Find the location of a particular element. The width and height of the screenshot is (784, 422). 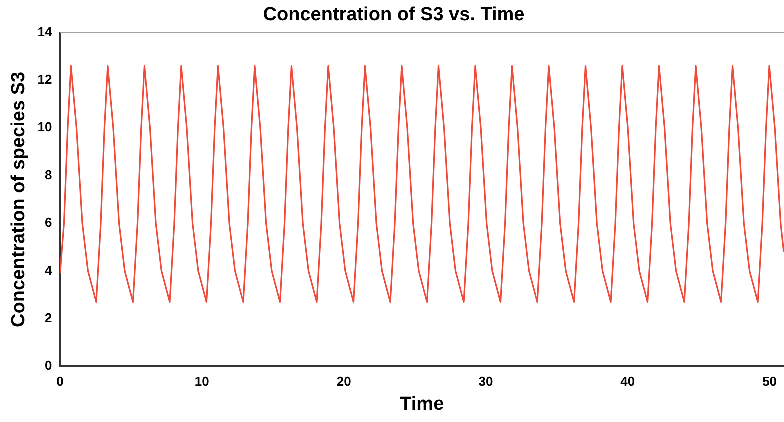

y-tick-label: 4 is located at coordinates (49, 270).